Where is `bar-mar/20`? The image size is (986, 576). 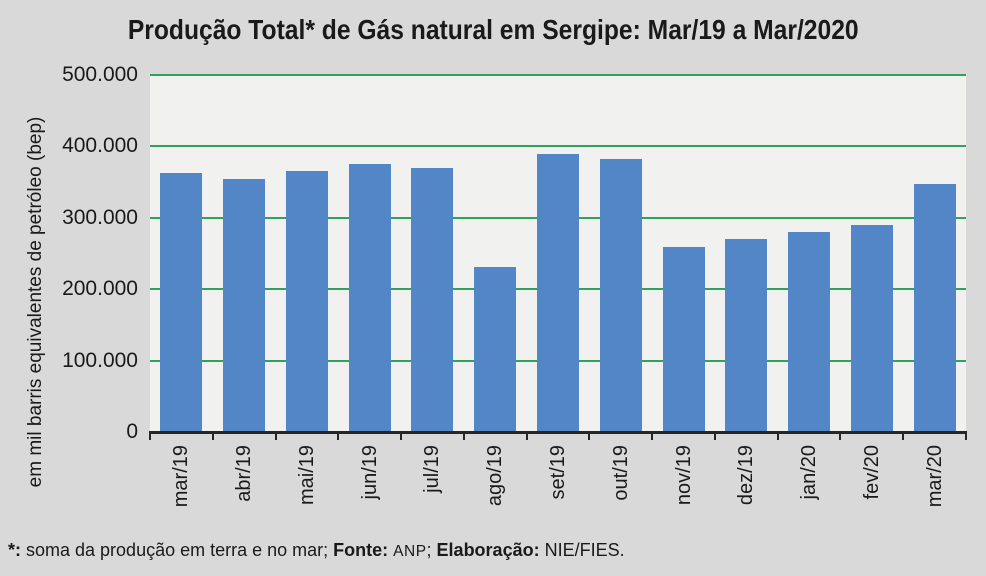 bar-mar/20 is located at coordinates (934, 308).